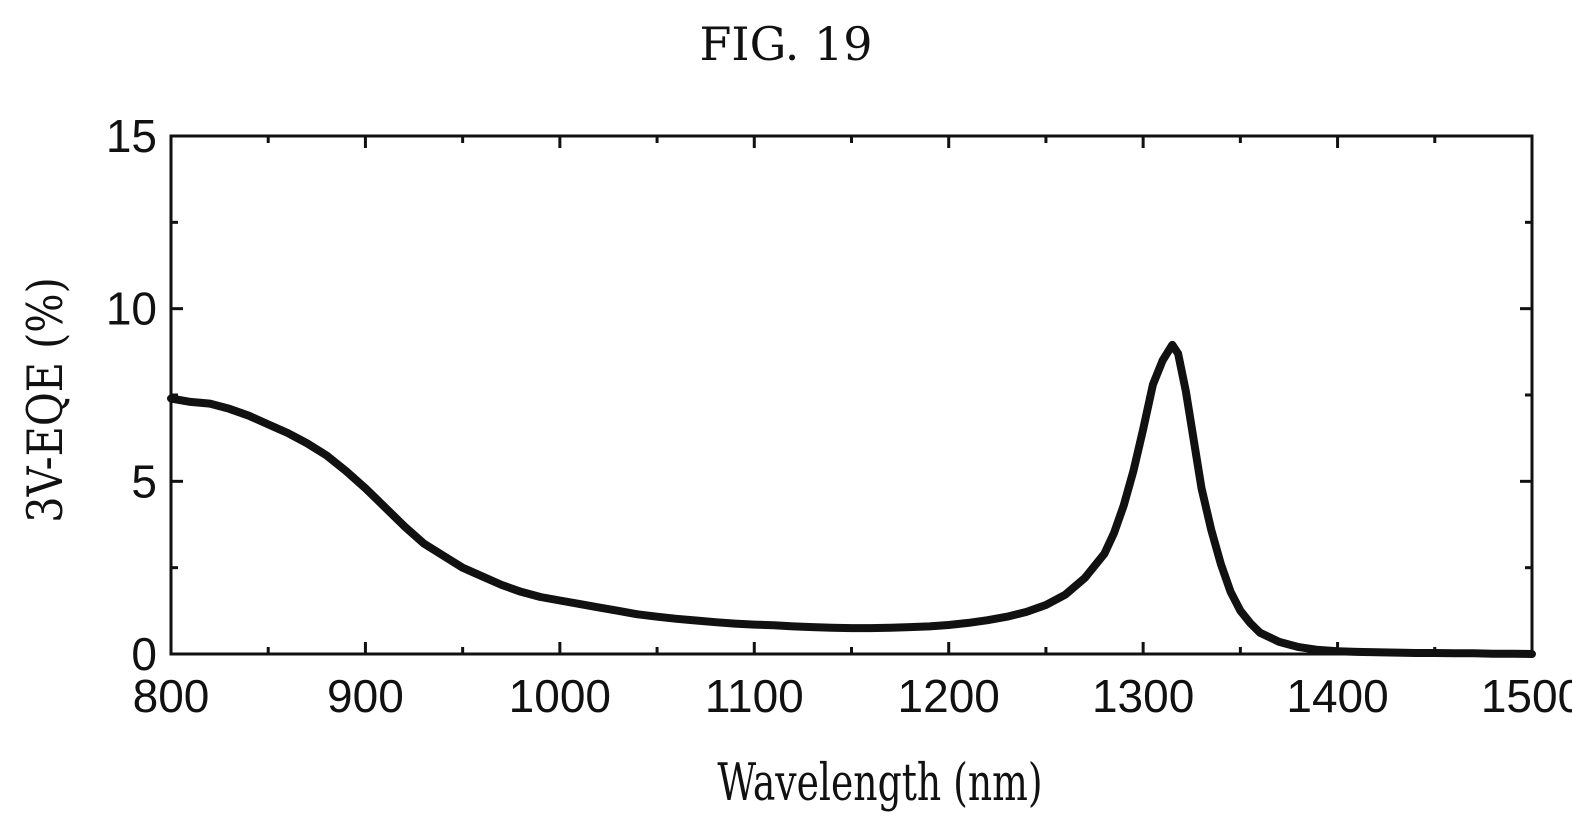 This screenshot has height=832, width=1572. Describe the element at coordinates (879, 782) in the screenshot. I see `x-axis-label: Wavelength (nm)` at that location.